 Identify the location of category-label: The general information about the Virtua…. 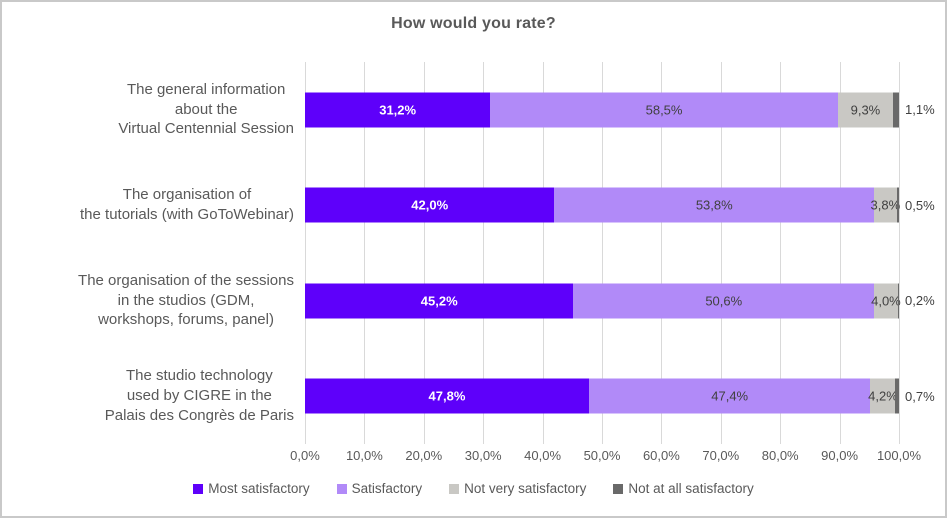
(206, 109).